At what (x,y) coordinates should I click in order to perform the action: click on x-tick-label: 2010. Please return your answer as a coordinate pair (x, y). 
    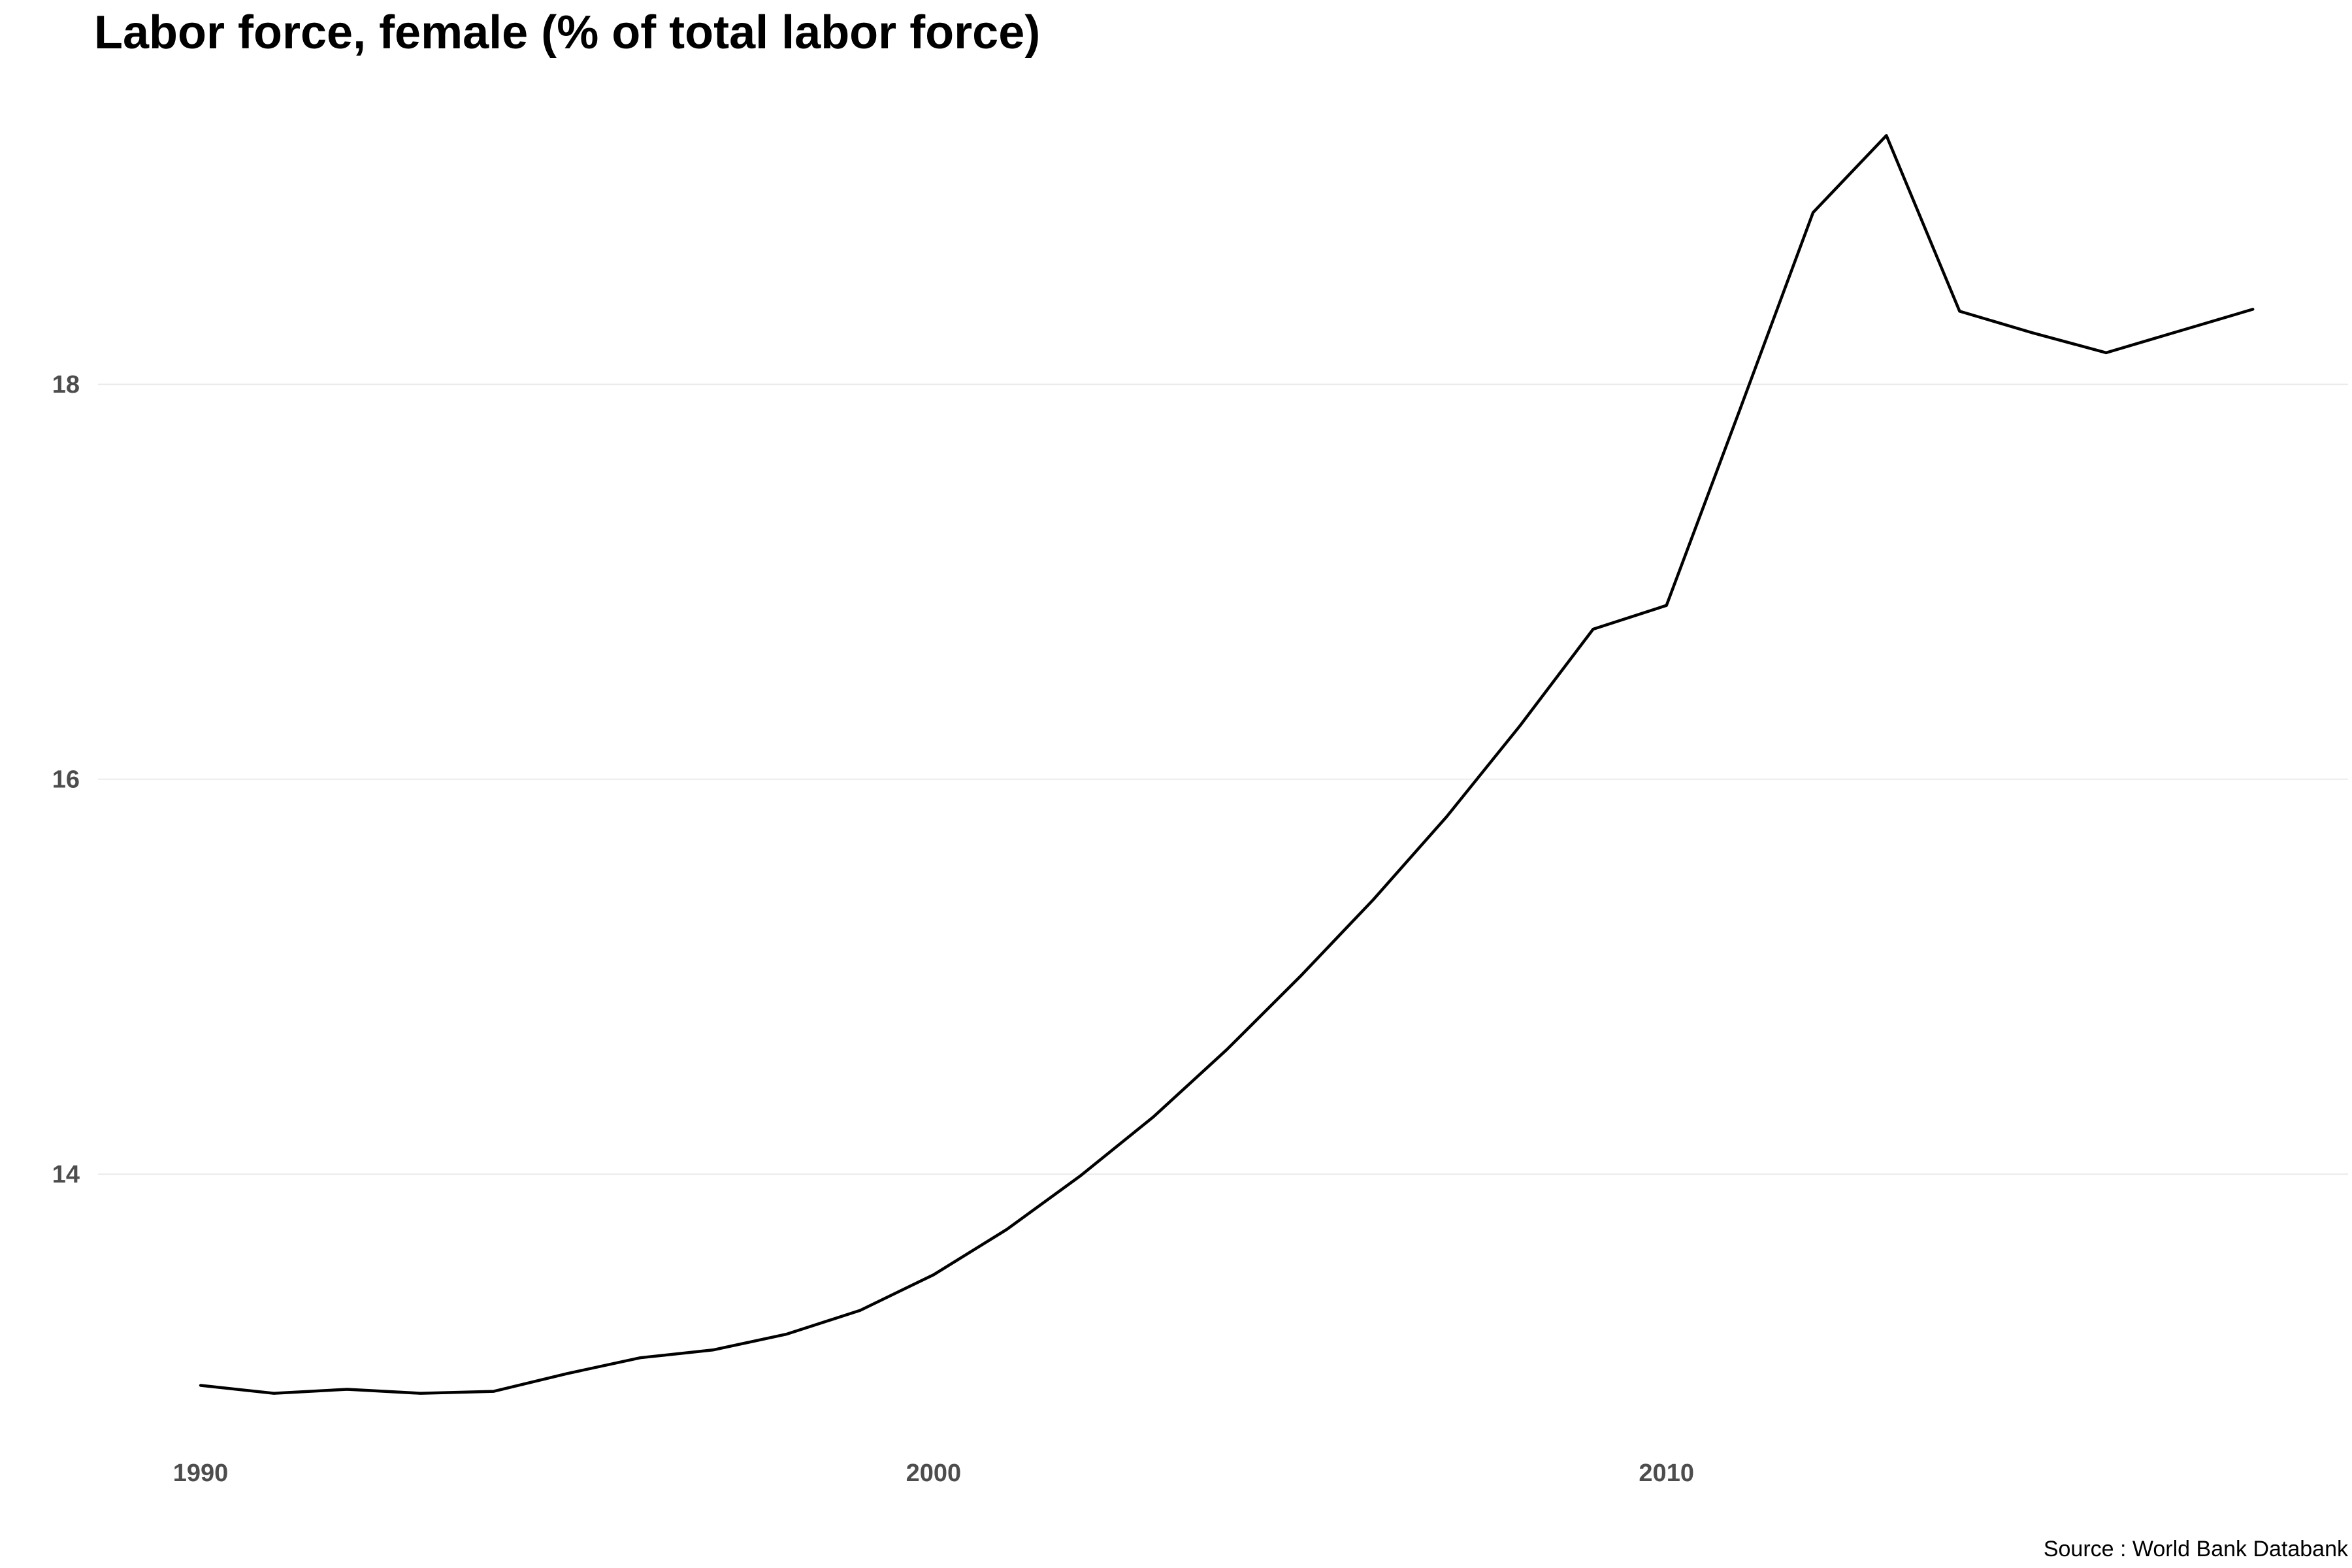
    Looking at the image, I should click on (1666, 1473).